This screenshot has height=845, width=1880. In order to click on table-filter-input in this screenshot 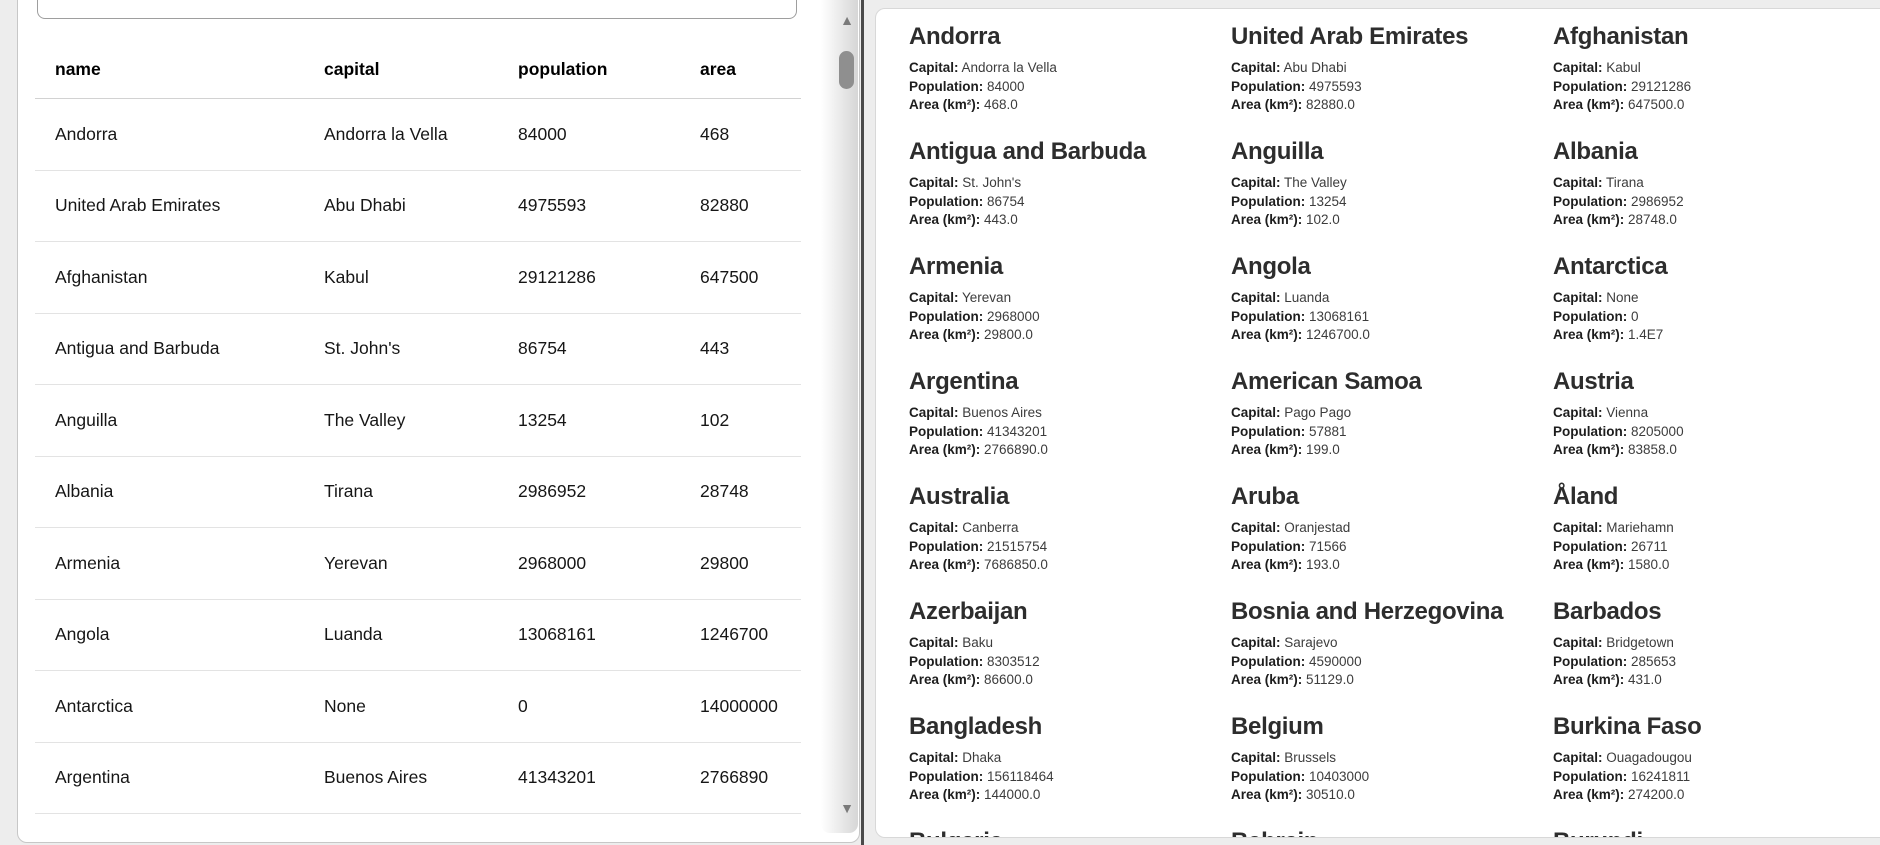, I will do `click(417, 9)`.